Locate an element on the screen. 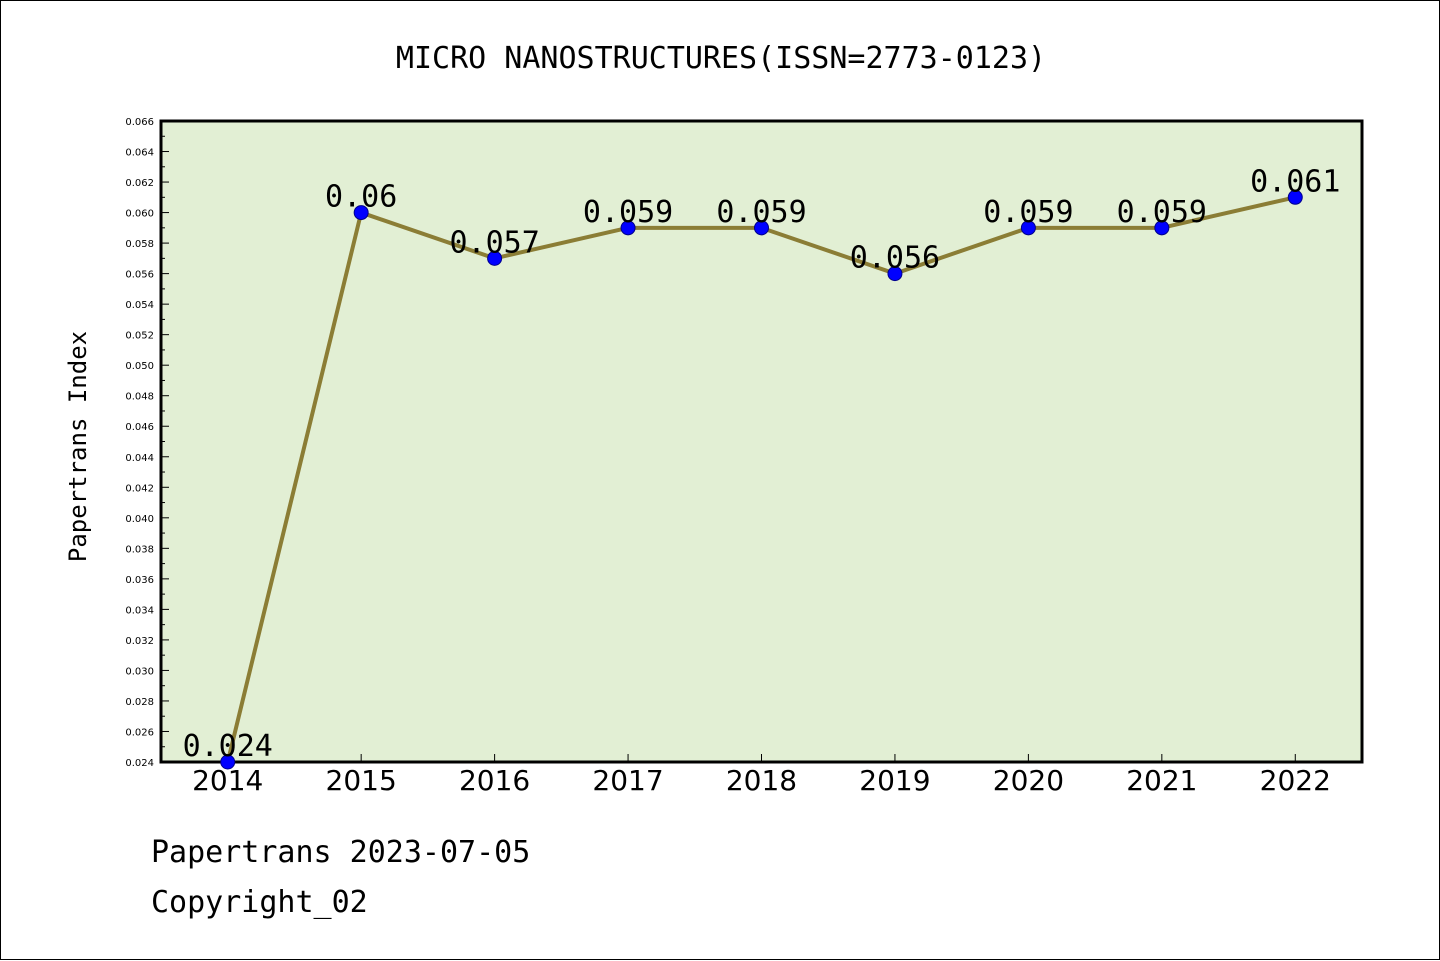  y-tick-label: 0.028 is located at coordinates (139, 702).